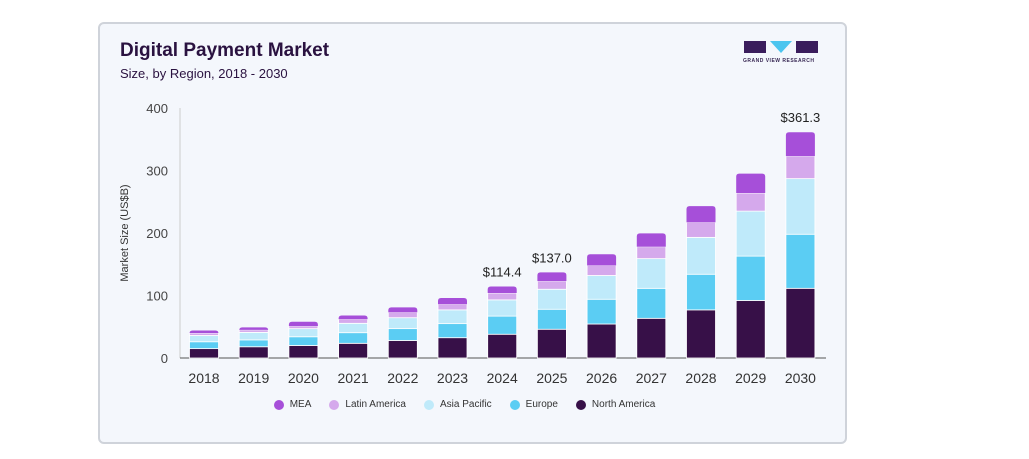  What do you see at coordinates (551, 378) in the screenshot?
I see `x-tick-label: 2025` at bounding box center [551, 378].